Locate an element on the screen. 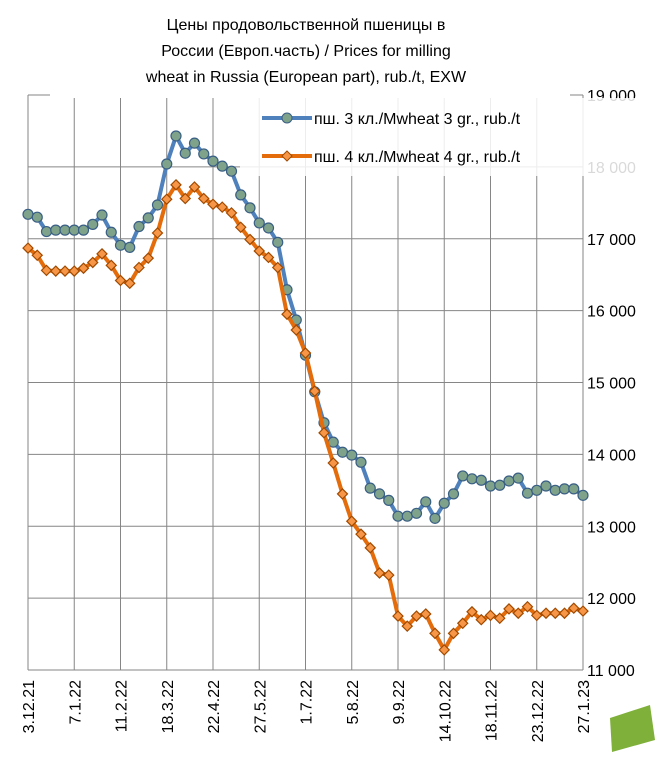  x-tick-label: 5.8.22 is located at coordinates (353, 702).